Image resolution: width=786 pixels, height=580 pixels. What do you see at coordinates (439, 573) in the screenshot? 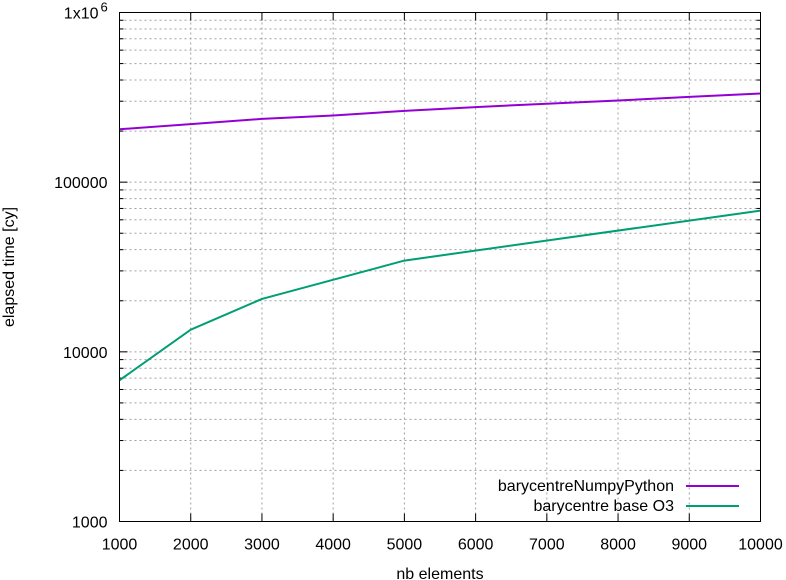
I see `x-axis-title: nb elements` at bounding box center [439, 573].